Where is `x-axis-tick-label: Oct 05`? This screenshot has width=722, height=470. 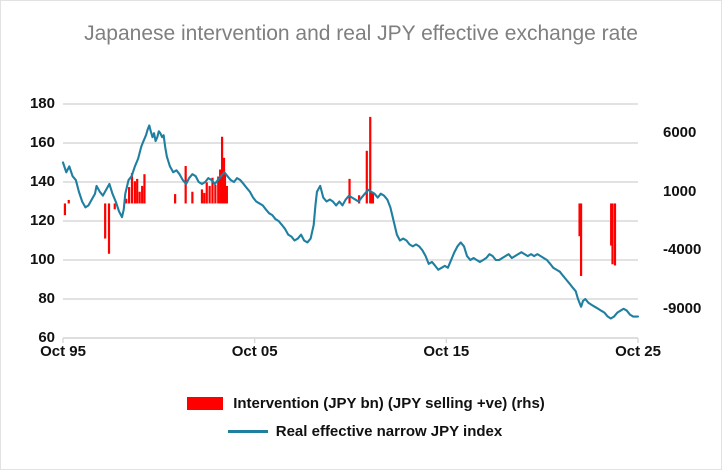
x-axis-tick-label: Oct 05 is located at coordinates (254, 351).